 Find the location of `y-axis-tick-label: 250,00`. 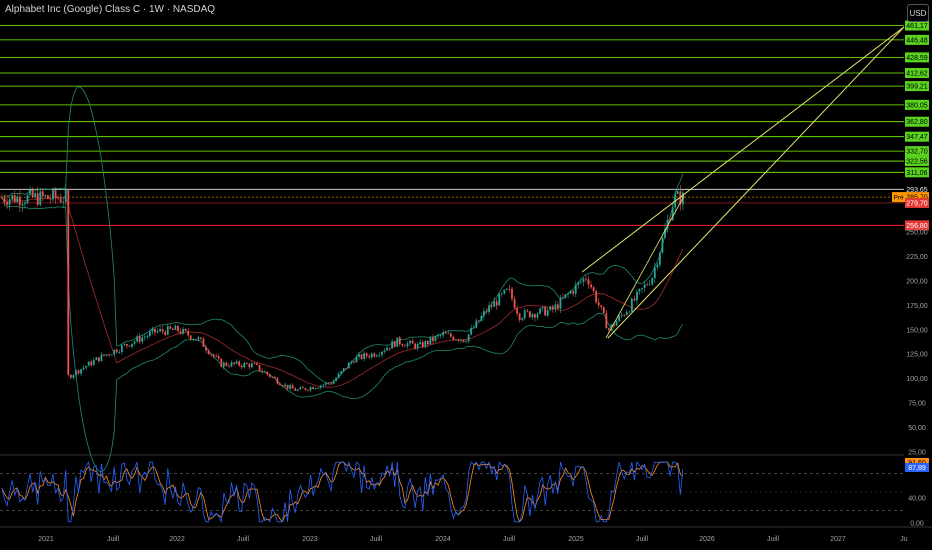

y-axis-tick-label: 250,00 is located at coordinates (917, 233).